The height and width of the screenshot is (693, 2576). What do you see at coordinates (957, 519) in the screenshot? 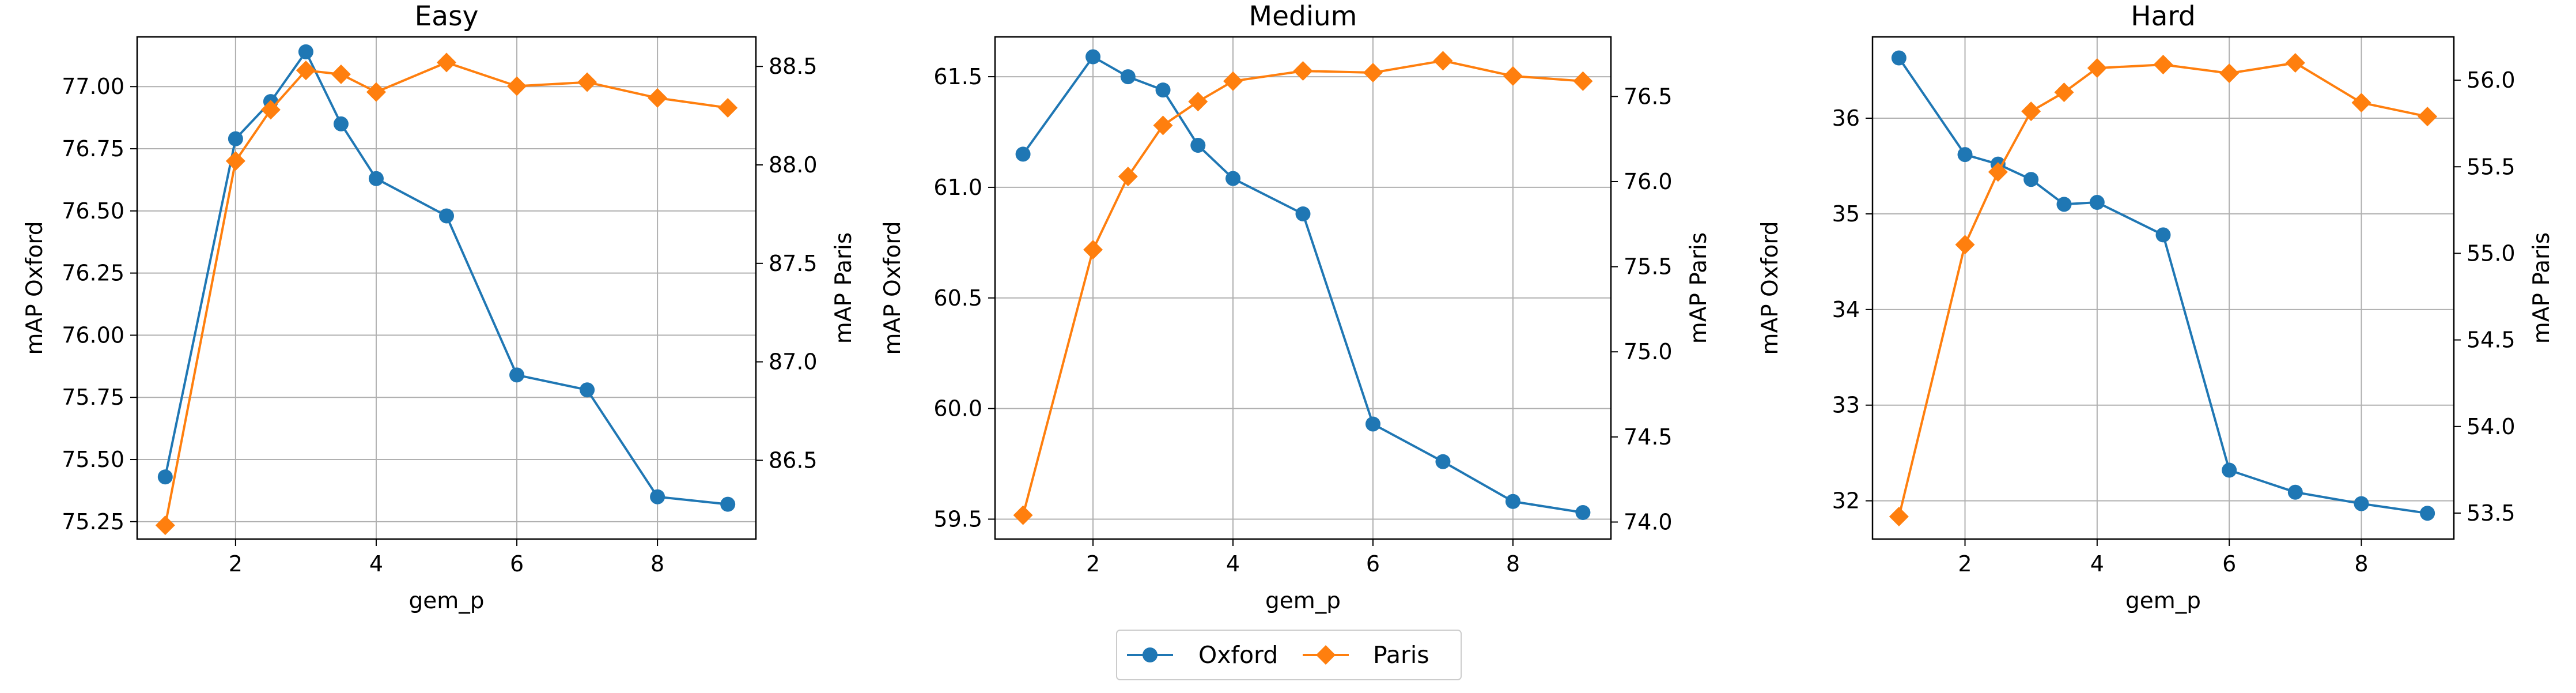
I see `y-left-tick-label: 59.5` at bounding box center [957, 519].